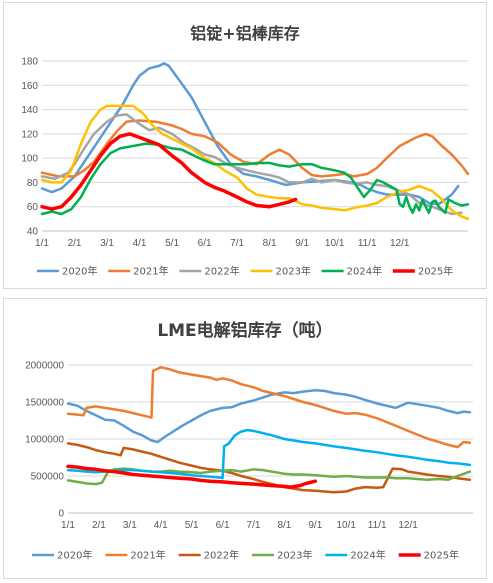 The image size is (493, 583). I want to click on series-line-2023年, so click(269, 476).